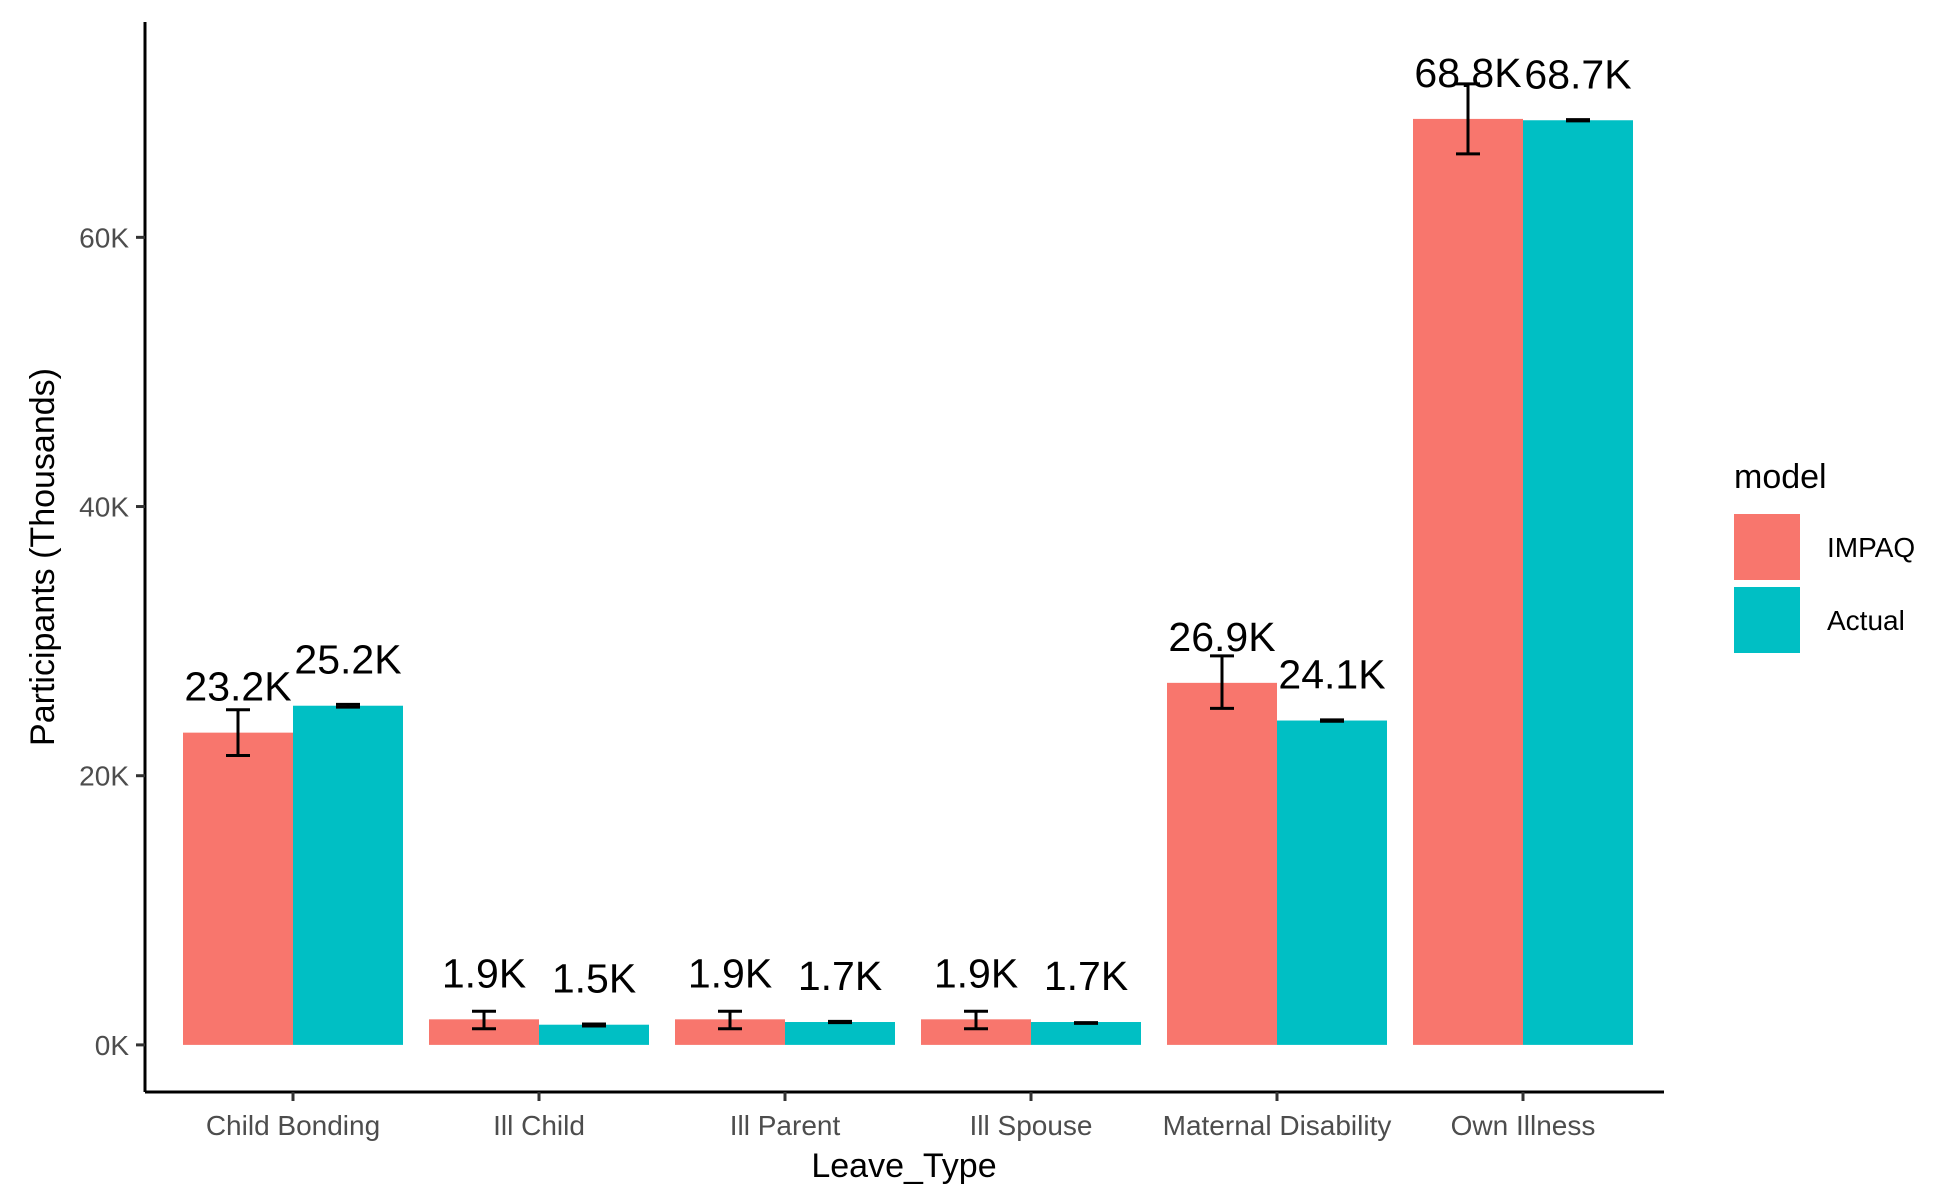 The width and height of the screenshot is (1950, 1203). I want to click on data-label-actual: 24.1K, so click(1331, 675).